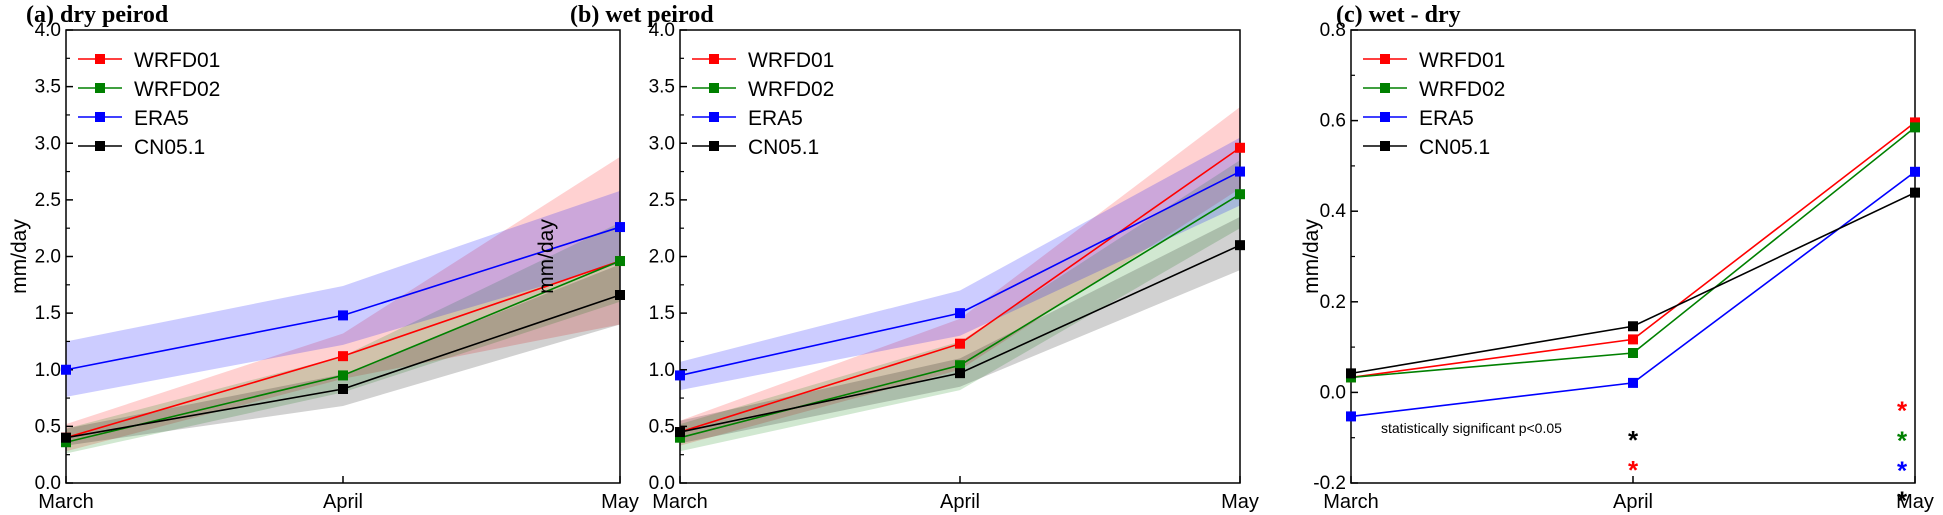 The width and height of the screenshot is (1943, 515). Describe the element at coordinates (1333, 211) in the screenshot. I see `y-tick-label: 0.4` at that location.